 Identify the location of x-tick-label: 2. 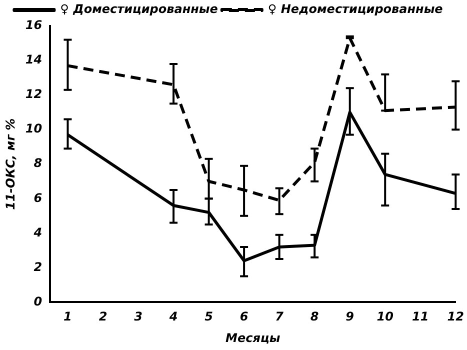
(103, 317).